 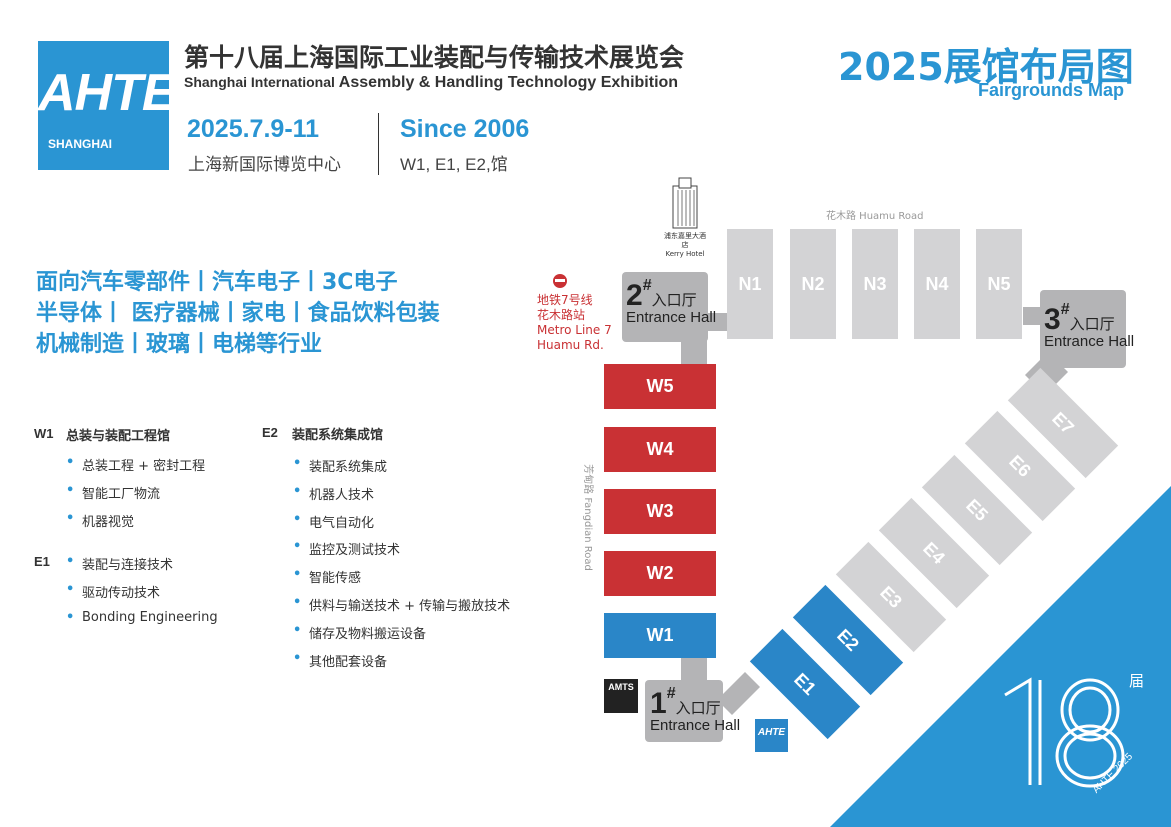 What do you see at coordinates (346, 548) in the screenshot?
I see `list-item: 监控及测试技术` at bounding box center [346, 548].